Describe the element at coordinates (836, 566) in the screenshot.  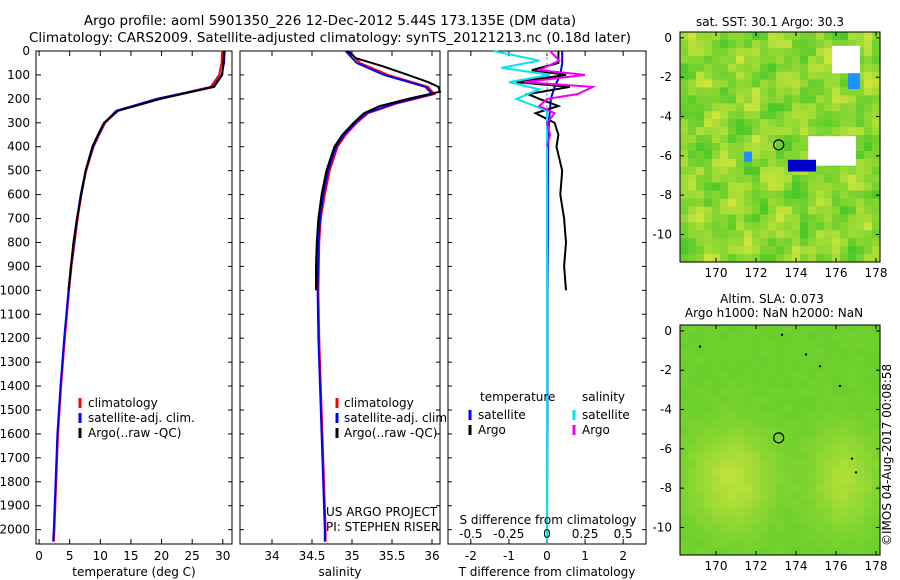
I see `x-tick-label: 176` at that location.